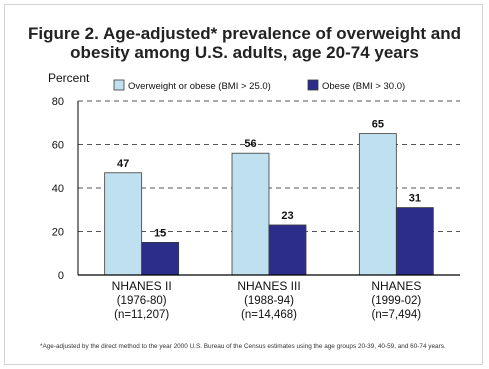 This screenshot has width=489, height=369. Describe the element at coordinates (269, 301) in the screenshot. I see `x-category-years: (1988-94)` at that location.